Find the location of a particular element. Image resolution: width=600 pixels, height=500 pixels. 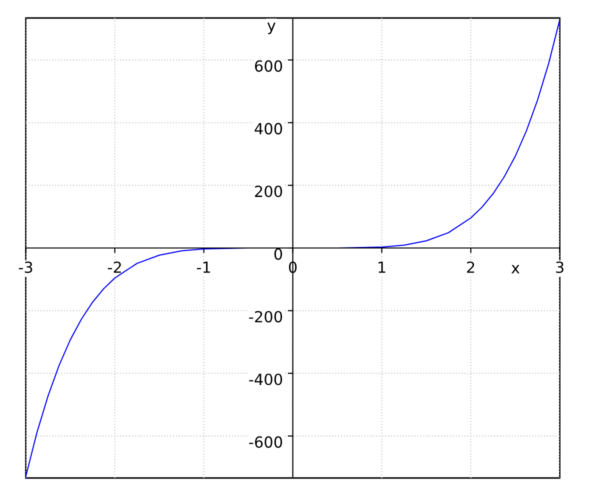

x-tick-label: -3 is located at coordinates (25, 267).